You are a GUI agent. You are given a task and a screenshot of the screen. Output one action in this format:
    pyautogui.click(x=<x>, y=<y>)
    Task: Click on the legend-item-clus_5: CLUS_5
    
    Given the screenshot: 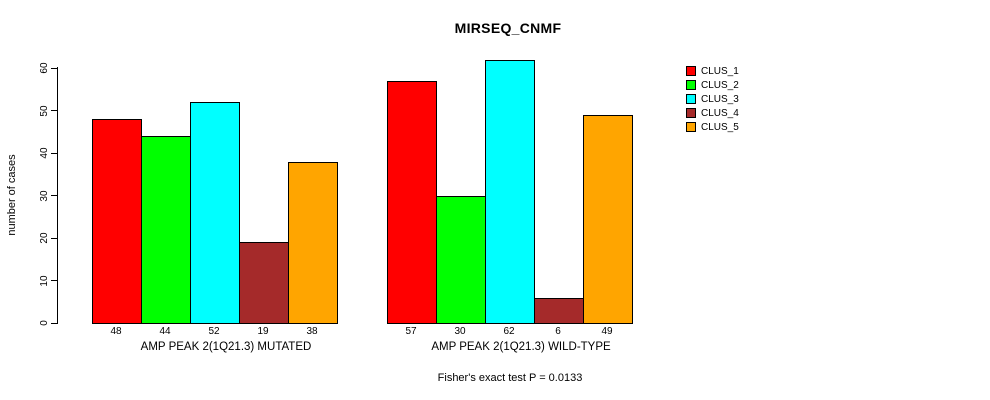 What is the action you would take?
    pyautogui.click(x=712, y=127)
    